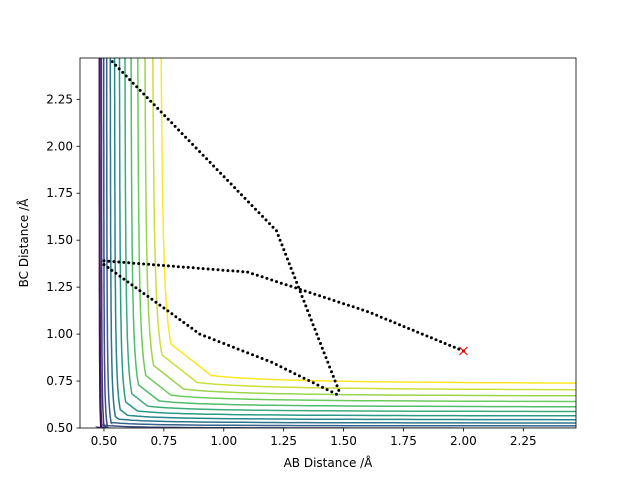 This screenshot has width=640, height=480. Describe the element at coordinates (63, 263) in the screenshot. I see `y-axis-ticks: 0.50 0.75 1.00 1.25 1.50 1.75 2.00 2.25` at that location.